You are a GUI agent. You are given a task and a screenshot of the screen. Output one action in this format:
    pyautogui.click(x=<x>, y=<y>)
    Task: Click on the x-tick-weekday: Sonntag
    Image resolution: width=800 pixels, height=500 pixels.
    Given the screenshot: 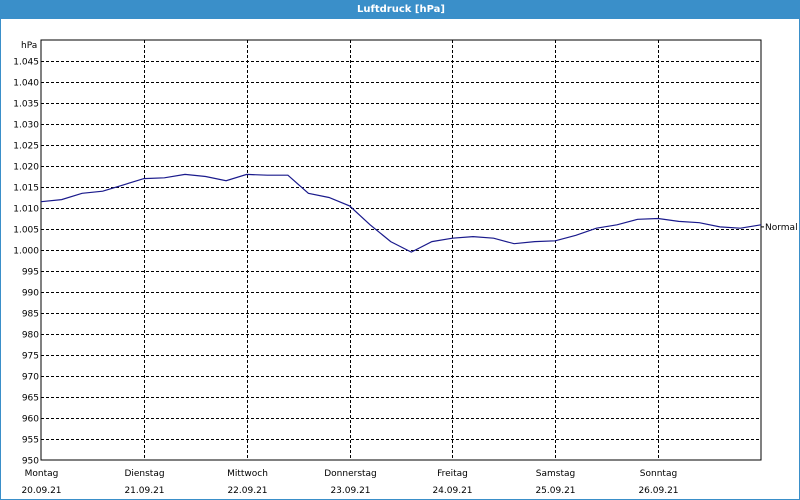 What is the action you would take?
    pyautogui.click(x=658, y=474)
    